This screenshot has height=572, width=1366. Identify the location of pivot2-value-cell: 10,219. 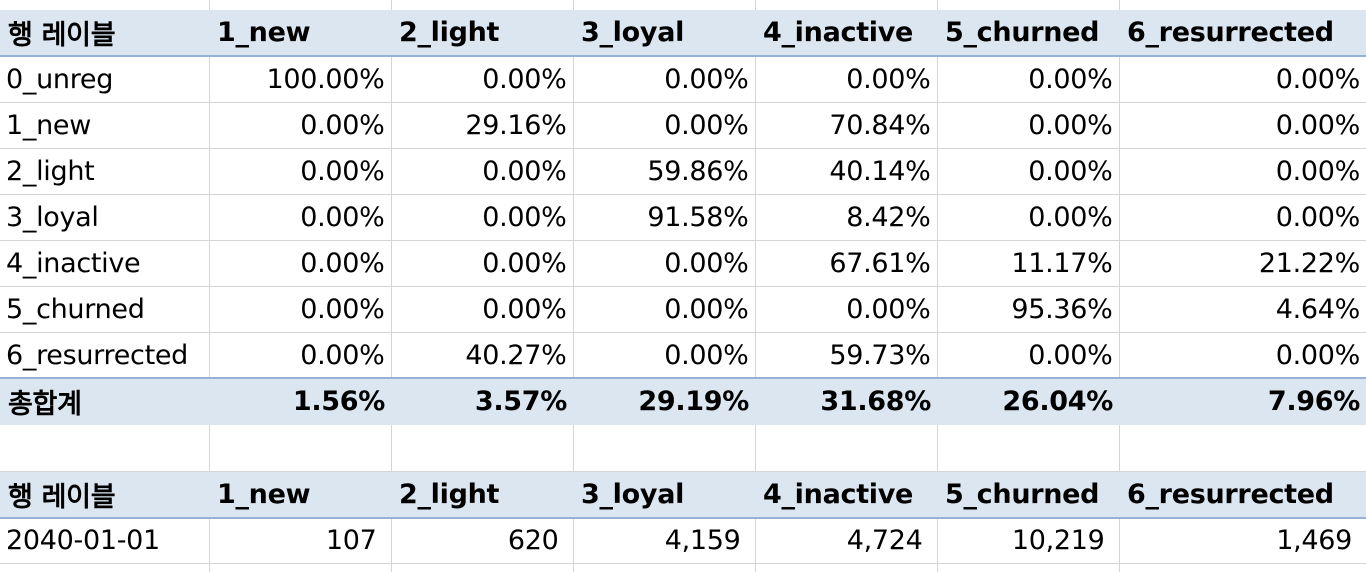
(1028, 541).